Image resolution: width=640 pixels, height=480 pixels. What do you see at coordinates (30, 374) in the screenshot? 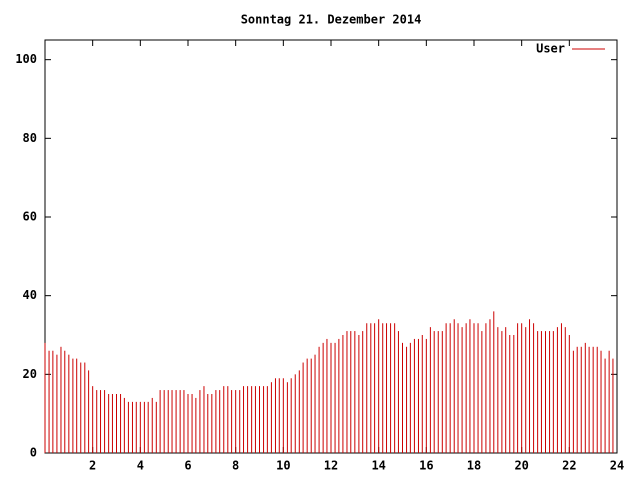
I see `y-tick-label: 20` at bounding box center [30, 374].